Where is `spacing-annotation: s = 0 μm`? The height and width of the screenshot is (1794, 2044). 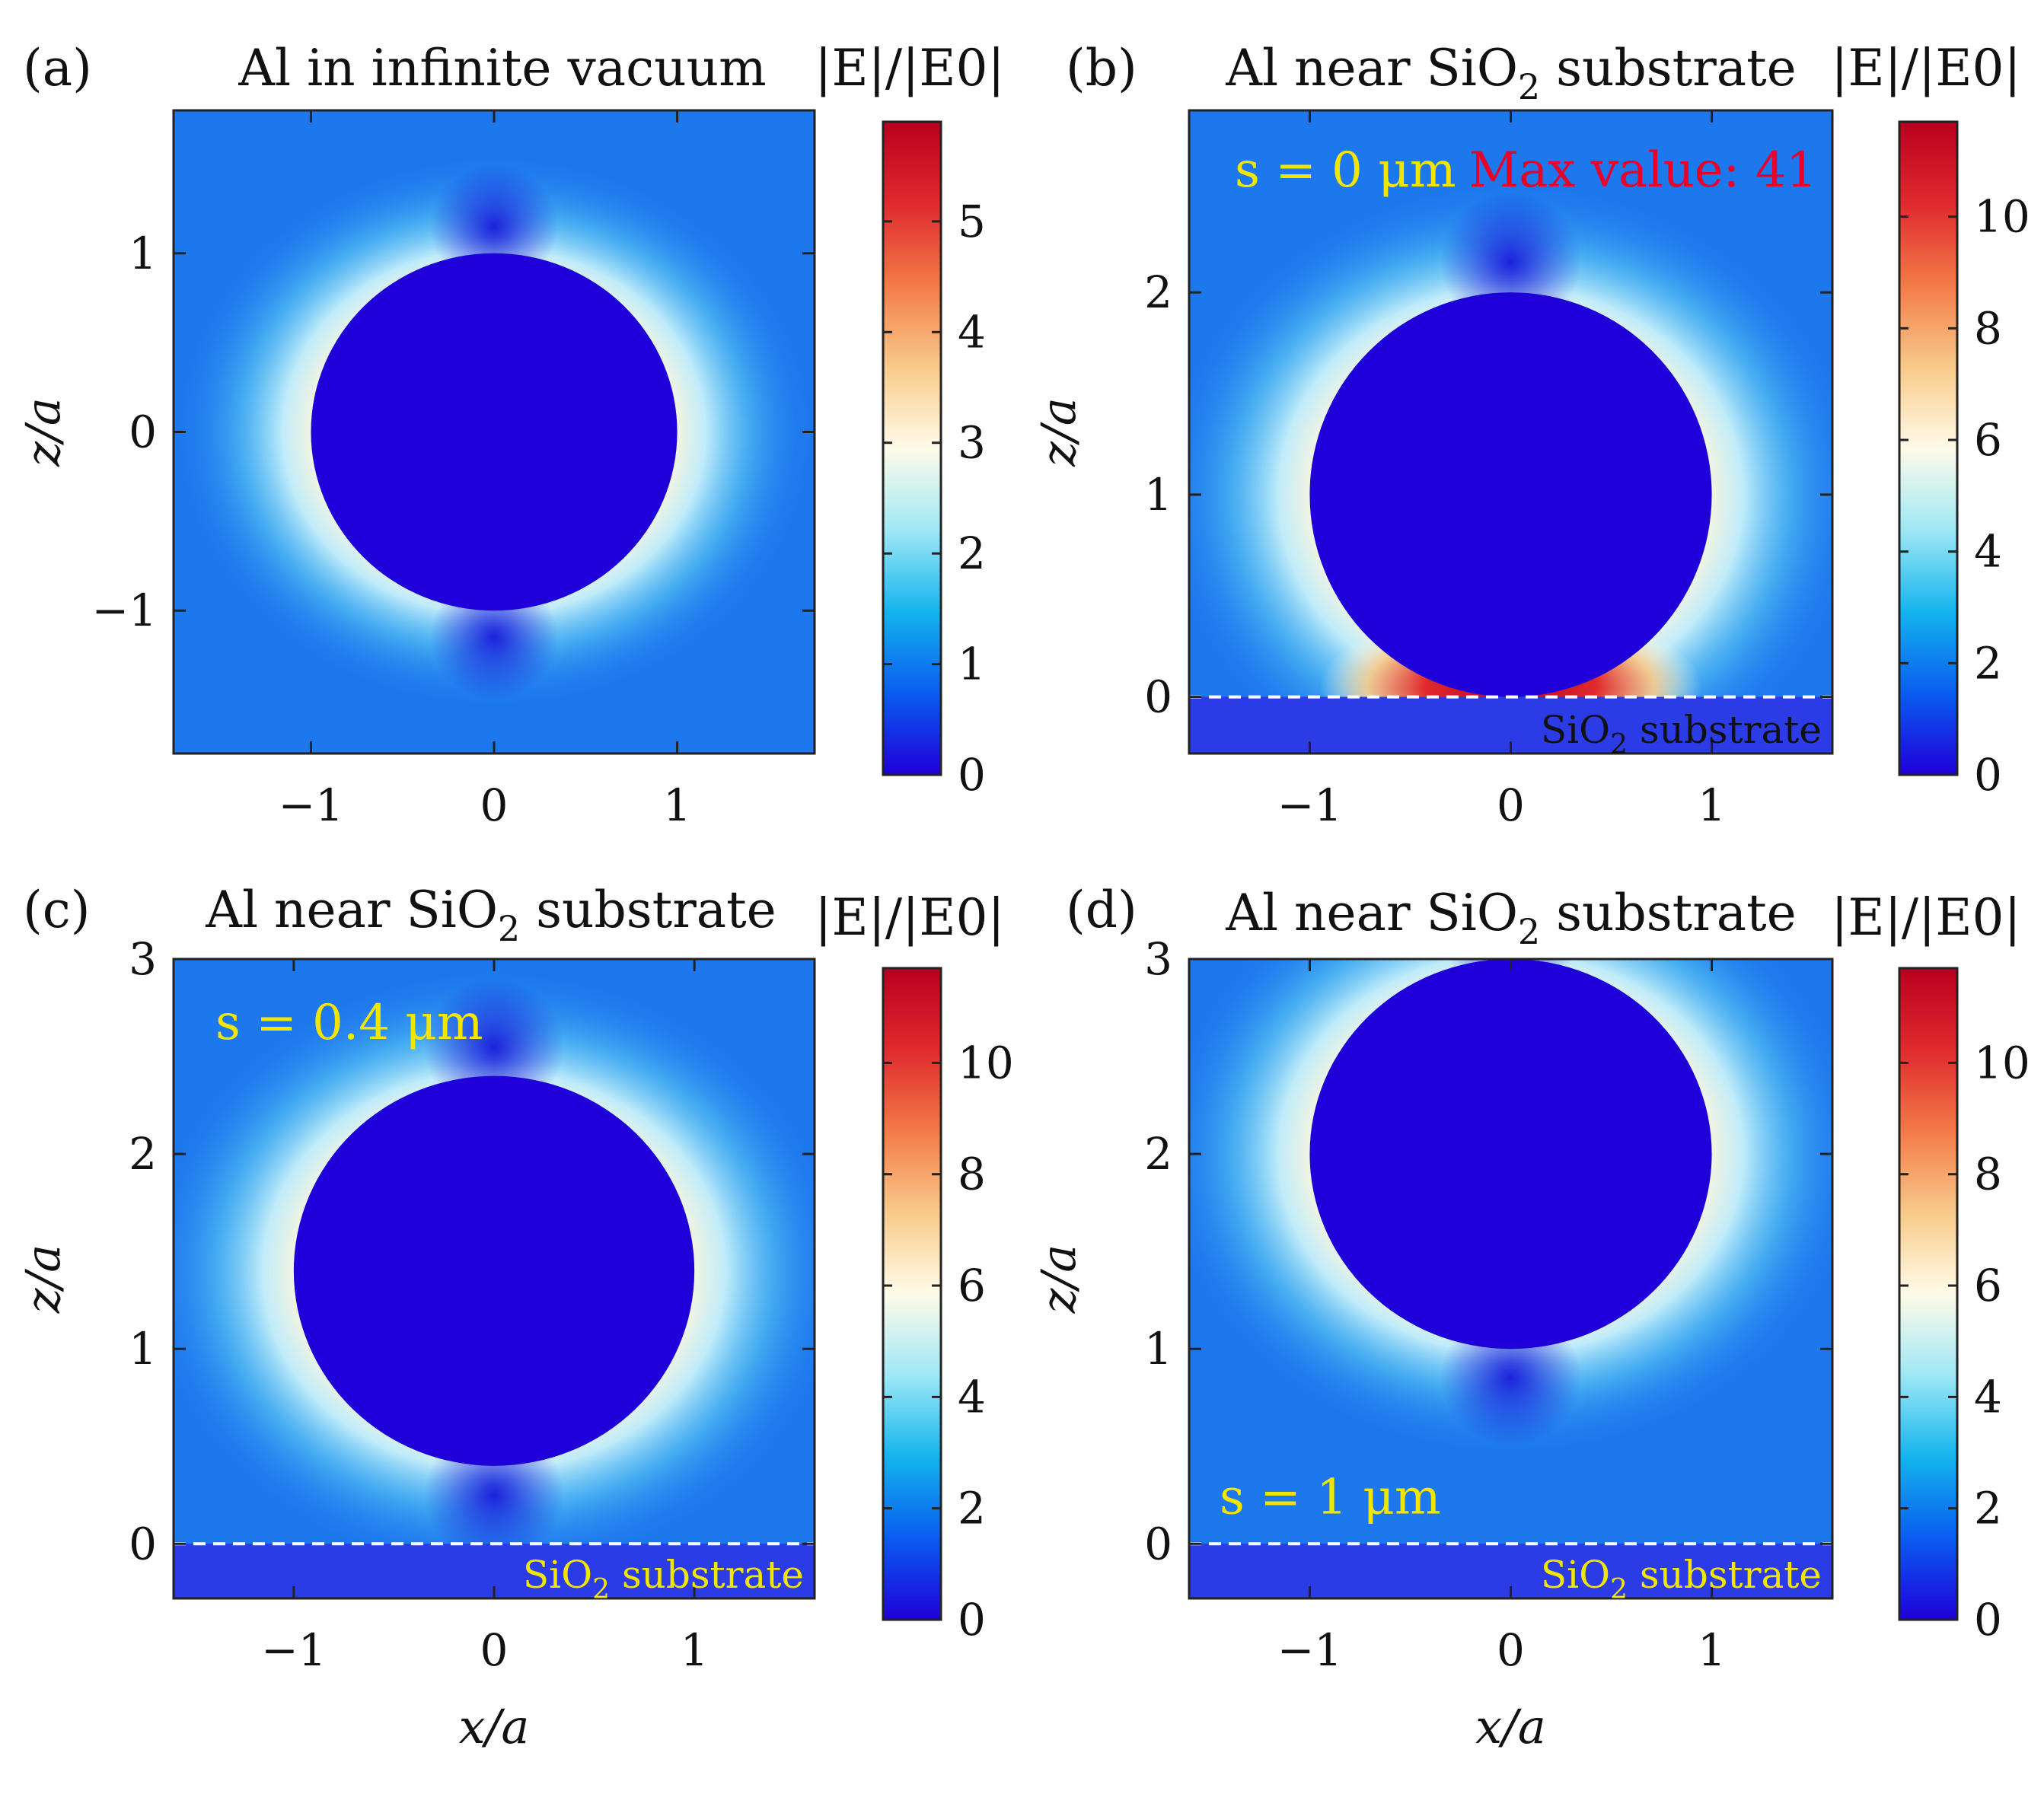
spacing-annotation: s = 0 μm is located at coordinates (1345, 170).